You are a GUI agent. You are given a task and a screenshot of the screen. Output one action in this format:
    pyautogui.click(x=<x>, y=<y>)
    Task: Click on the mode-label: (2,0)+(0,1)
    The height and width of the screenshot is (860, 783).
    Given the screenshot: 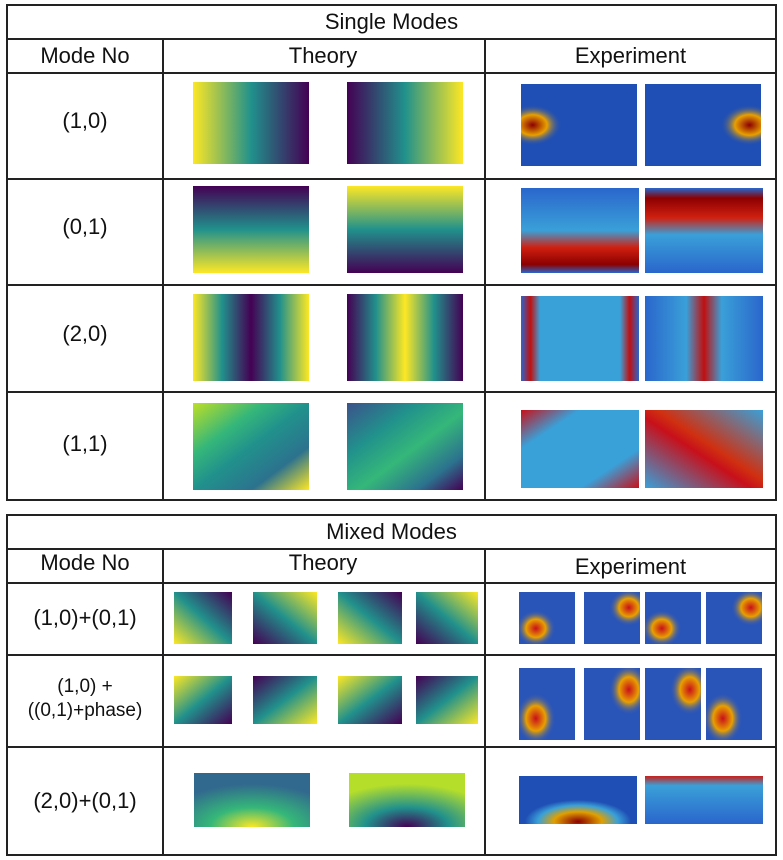 What is the action you would take?
    pyautogui.click(x=85, y=800)
    